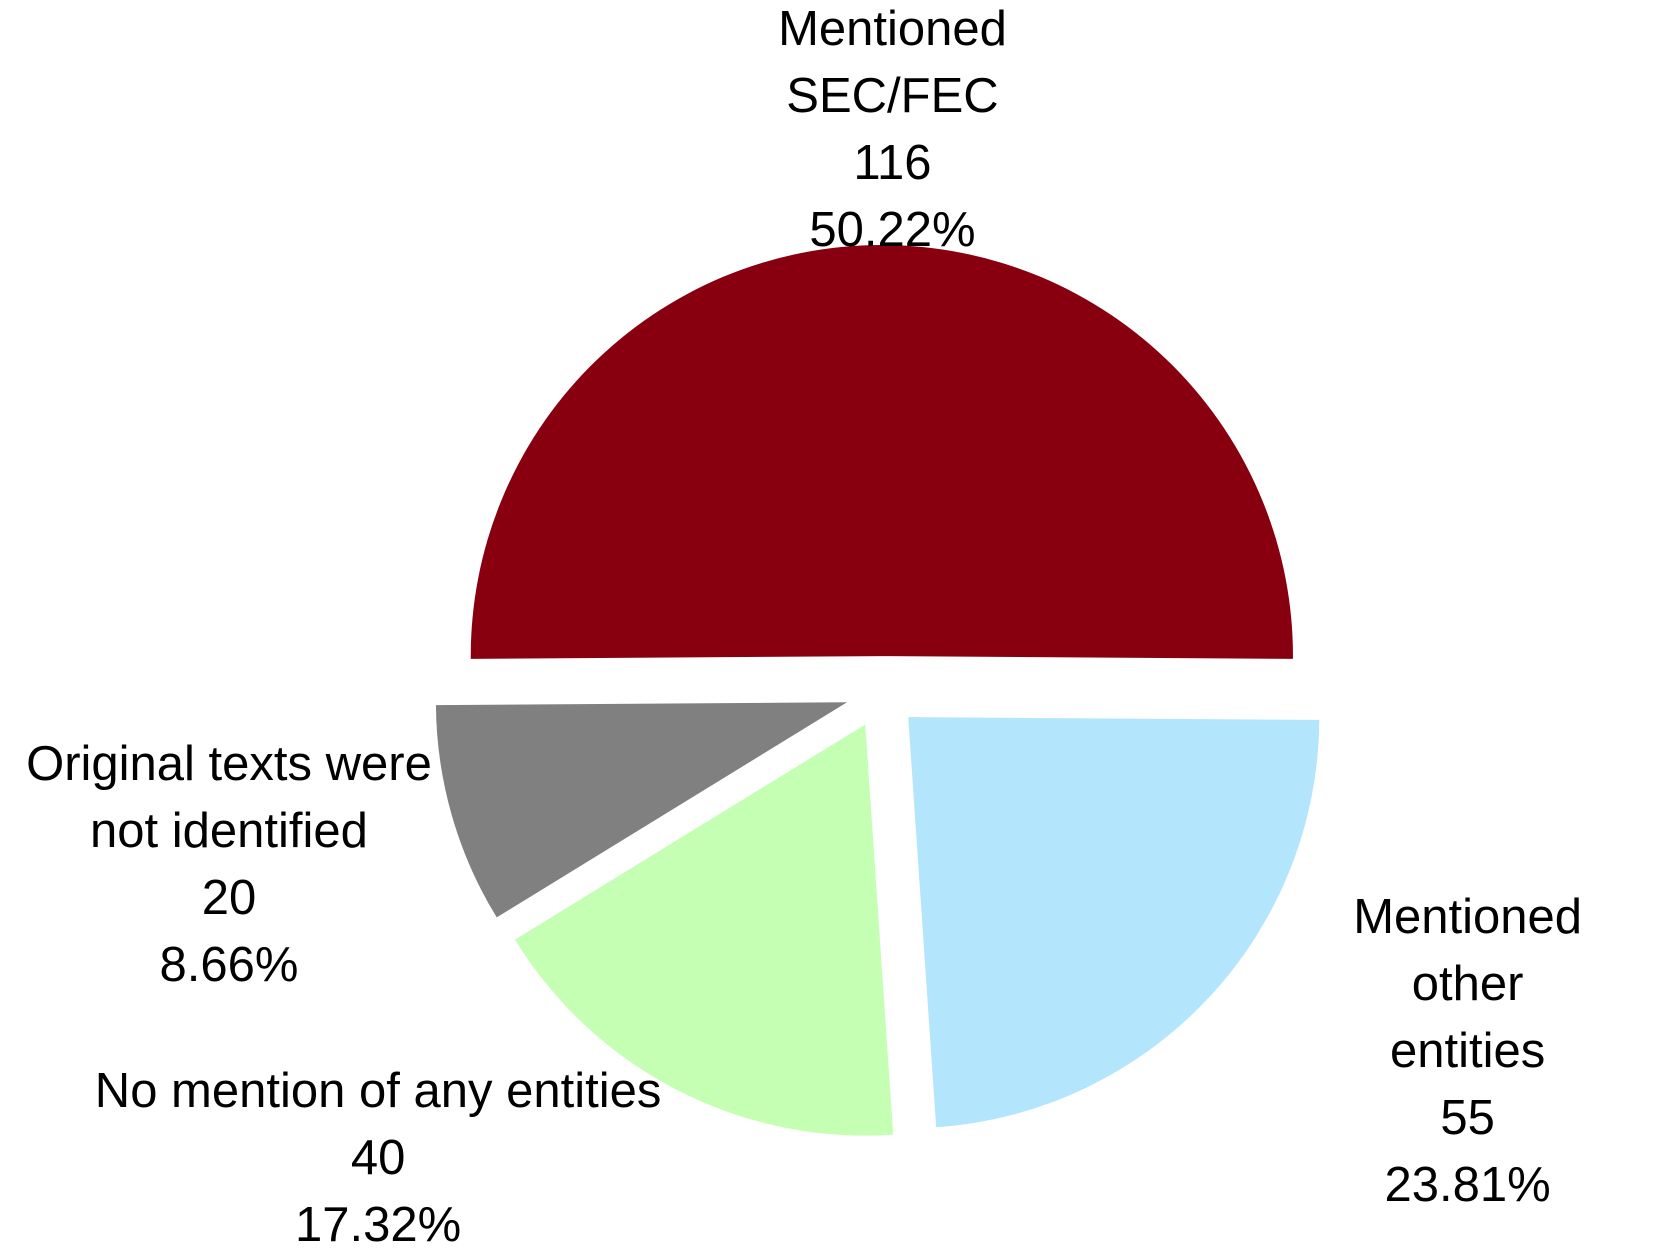 This screenshot has width=1670, height=1260. I want to click on slice-label: Mentioned other entities 55 23.81%, so click(1467, 1051).